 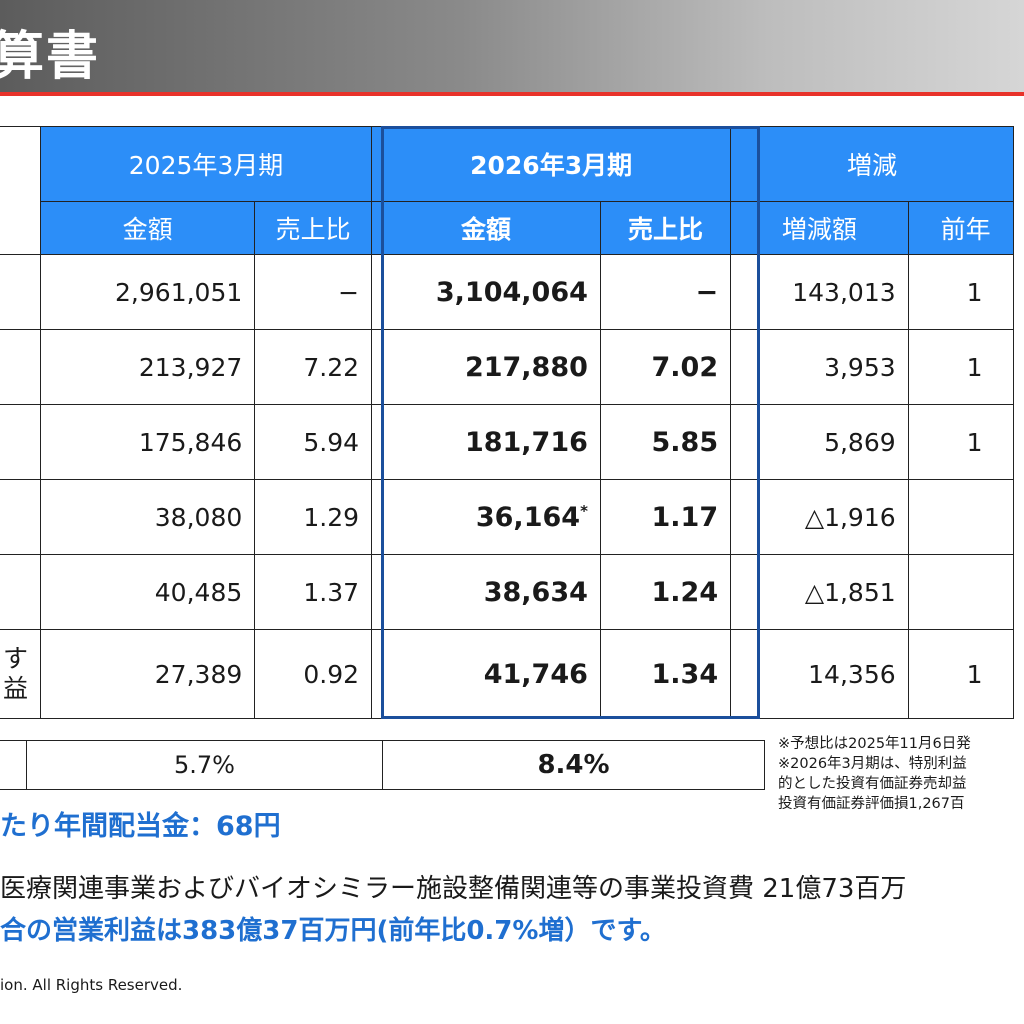 I want to click on header-row-periods: 2025年3月期 2026年3月期 増減, so click(x=507, y=190).